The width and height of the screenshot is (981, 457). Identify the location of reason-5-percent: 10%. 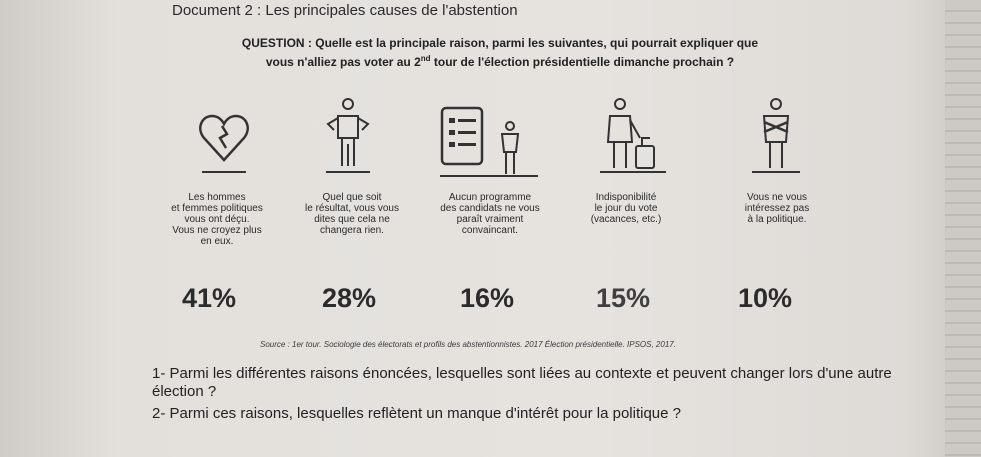
(765, 298).